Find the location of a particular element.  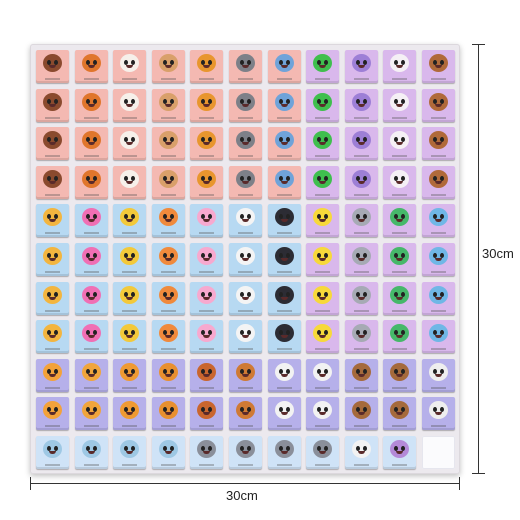

height-tick-top is located at coordinates (478, 44).